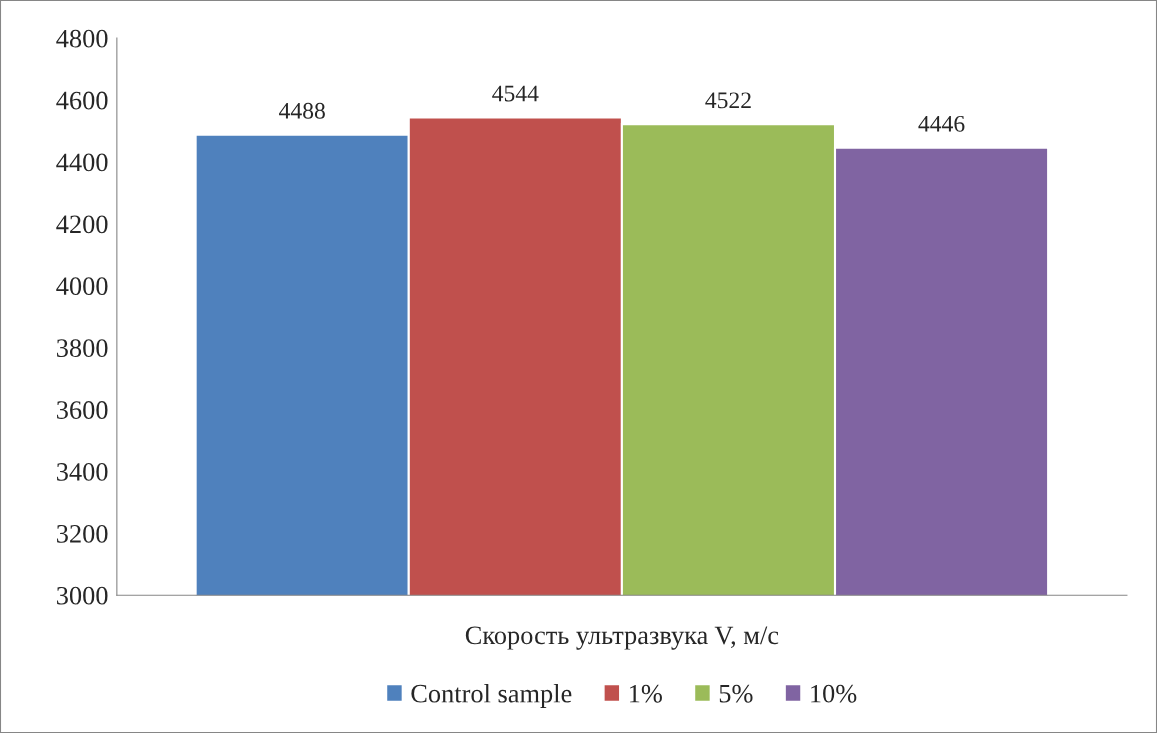  What do you see at coordinates (82, 533) in the screenshot?
I see `y-tick-label: 3200` at bounding box center [82, 533].